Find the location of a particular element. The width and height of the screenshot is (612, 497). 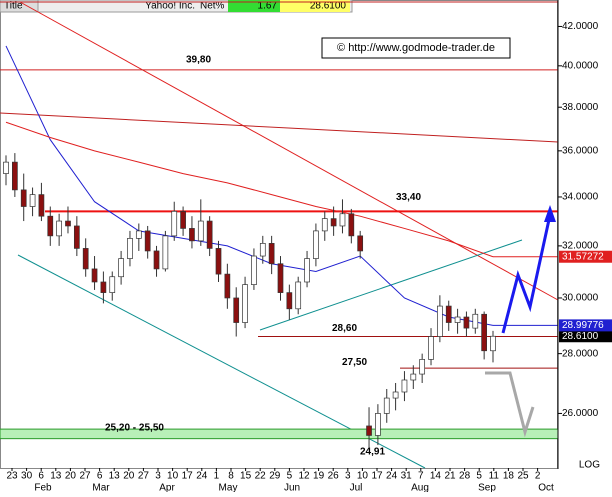

x-tick-label: 28 is located at coordinates (465, 476).